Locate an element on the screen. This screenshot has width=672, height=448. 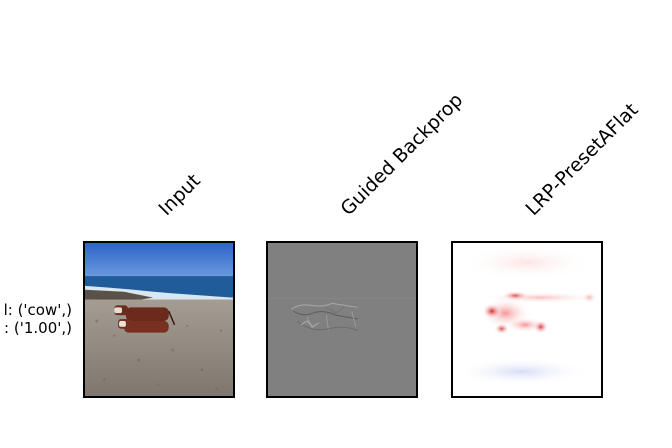
column-title-input: Input is located at coordinates (179, 194).